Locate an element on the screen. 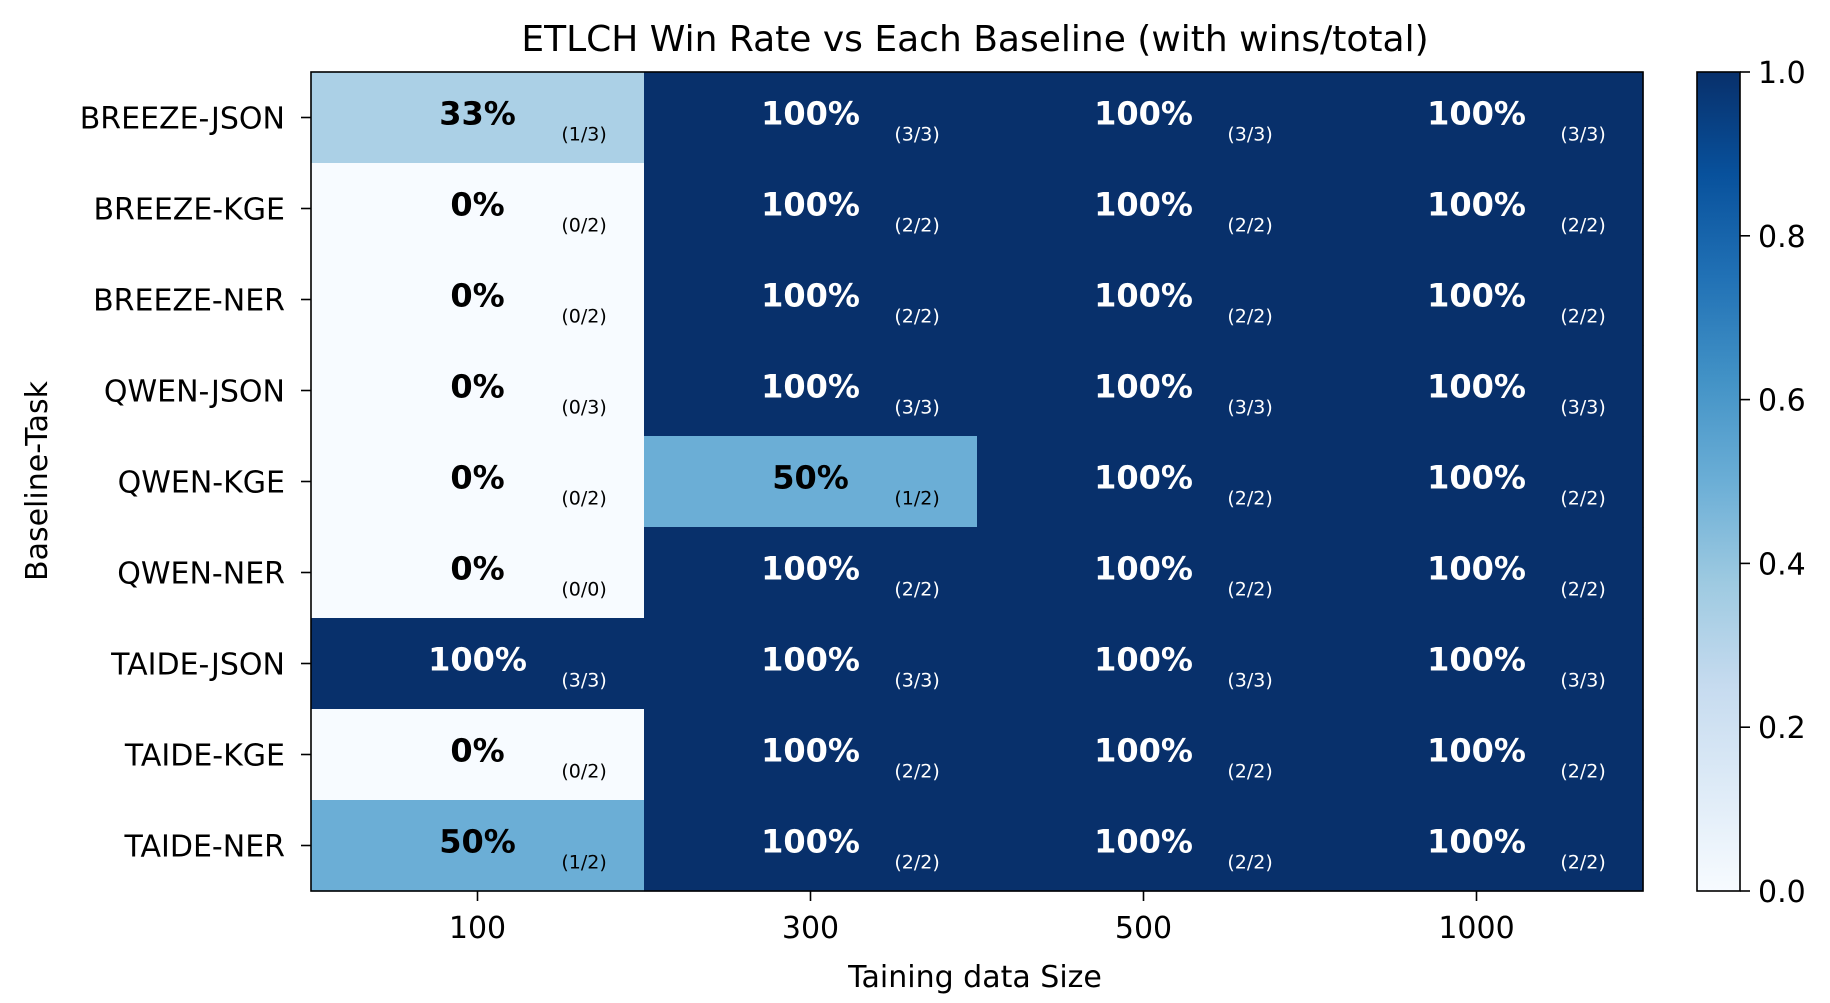  cell-fraction-label: (0/0) is located at coordinates (583, 590).